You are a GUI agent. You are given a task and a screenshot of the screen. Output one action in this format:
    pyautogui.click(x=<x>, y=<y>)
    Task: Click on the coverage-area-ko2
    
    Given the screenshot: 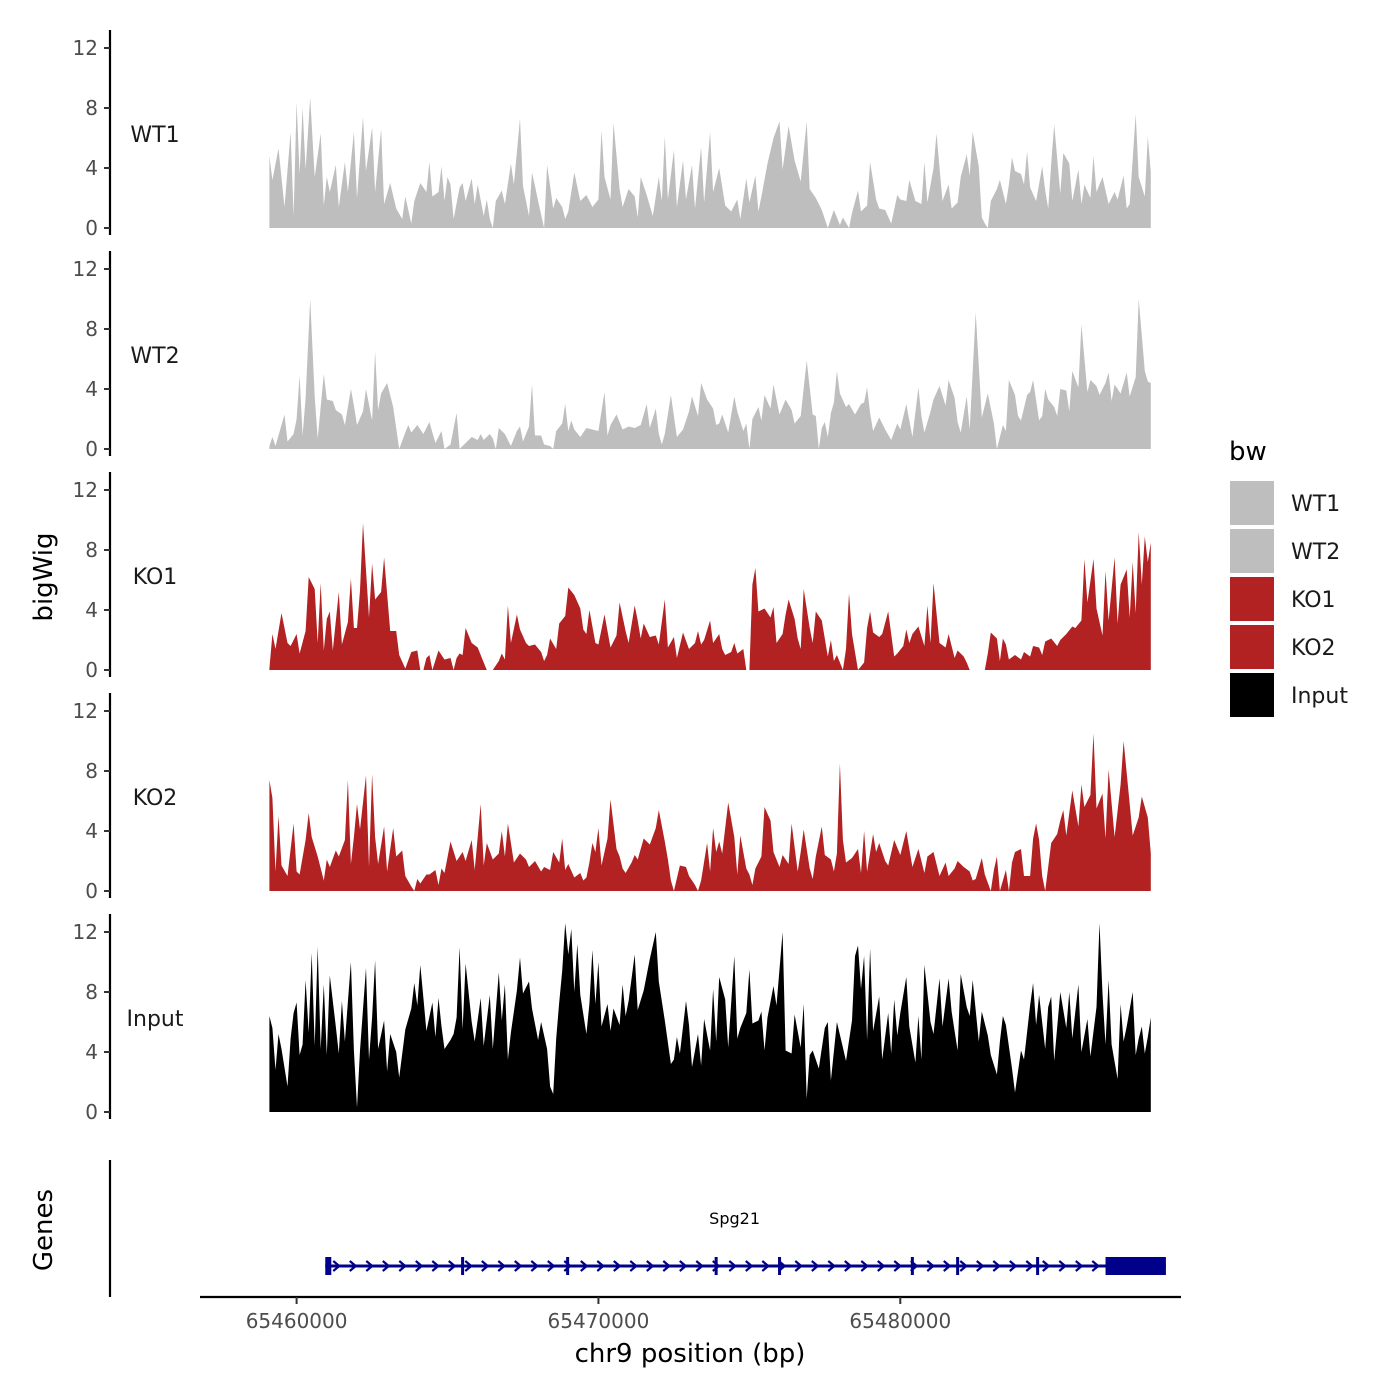 What is the action you would take?
    pyautogui.click(x=710, y=812)
    